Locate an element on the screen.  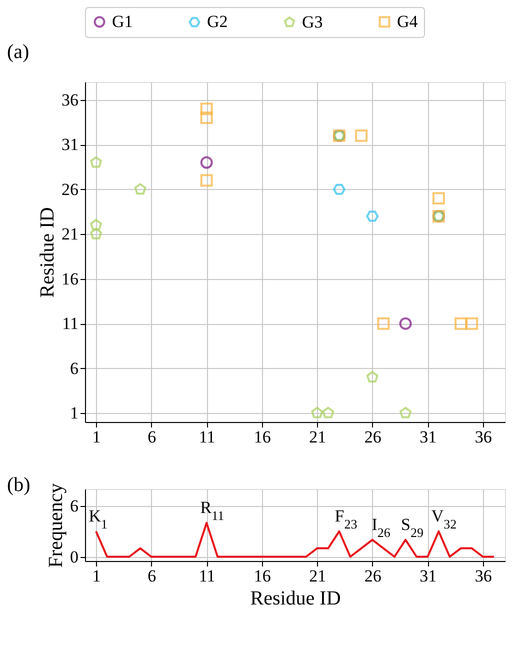
y-tick-label: 1 is located at coordinates (74, 413).